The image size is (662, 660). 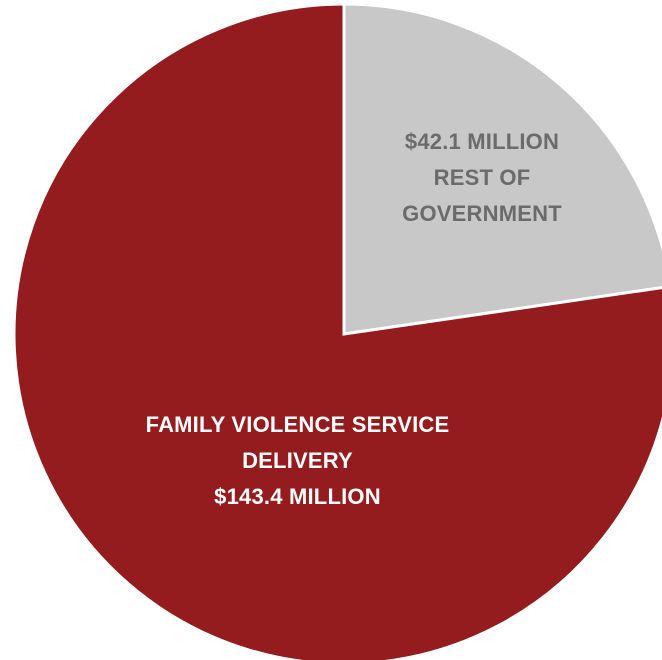 I want to click on family-label-line-2: DELIVERY, so click(x=297, y=460).